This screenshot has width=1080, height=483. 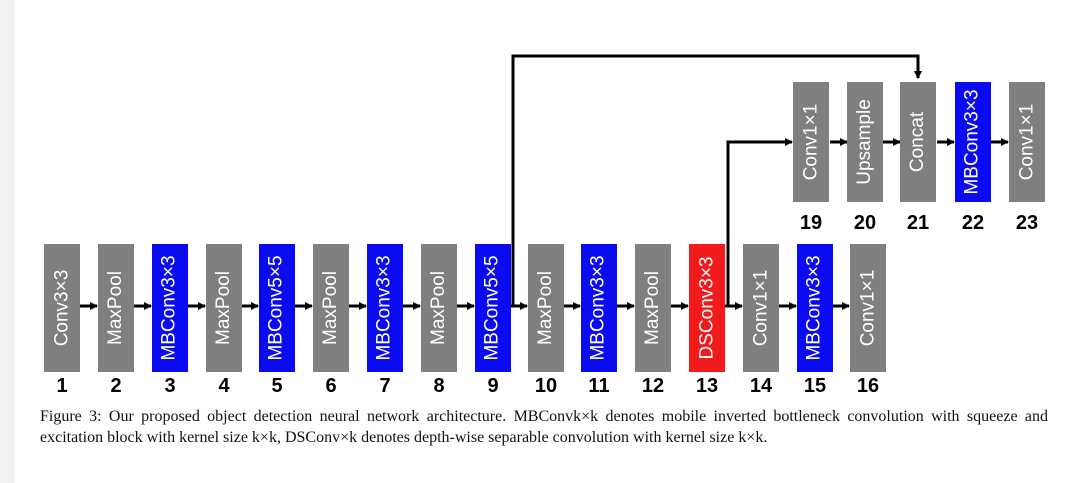 I want to click on block-16-label: Conv1×1, so click(x=867, y=308).